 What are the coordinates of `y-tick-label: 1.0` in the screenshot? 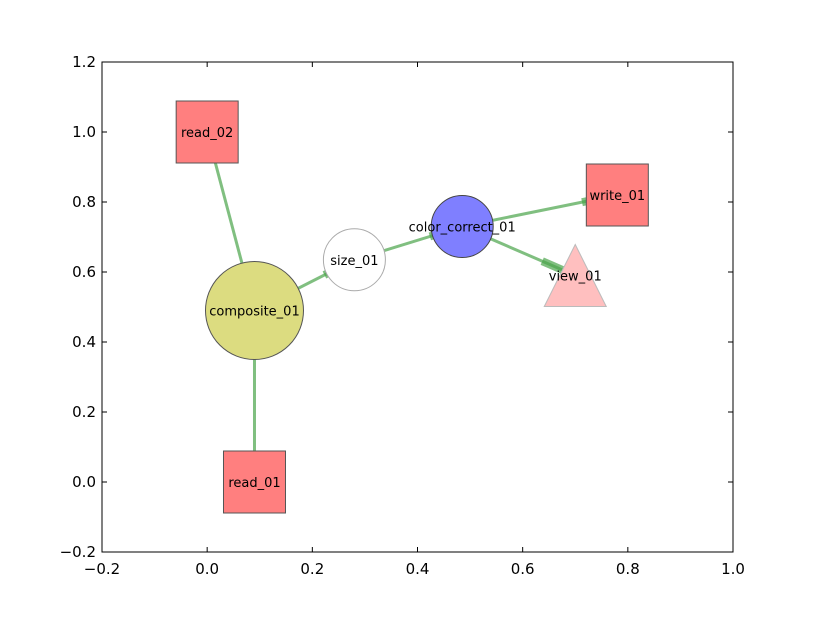 It's located at (84, 132).